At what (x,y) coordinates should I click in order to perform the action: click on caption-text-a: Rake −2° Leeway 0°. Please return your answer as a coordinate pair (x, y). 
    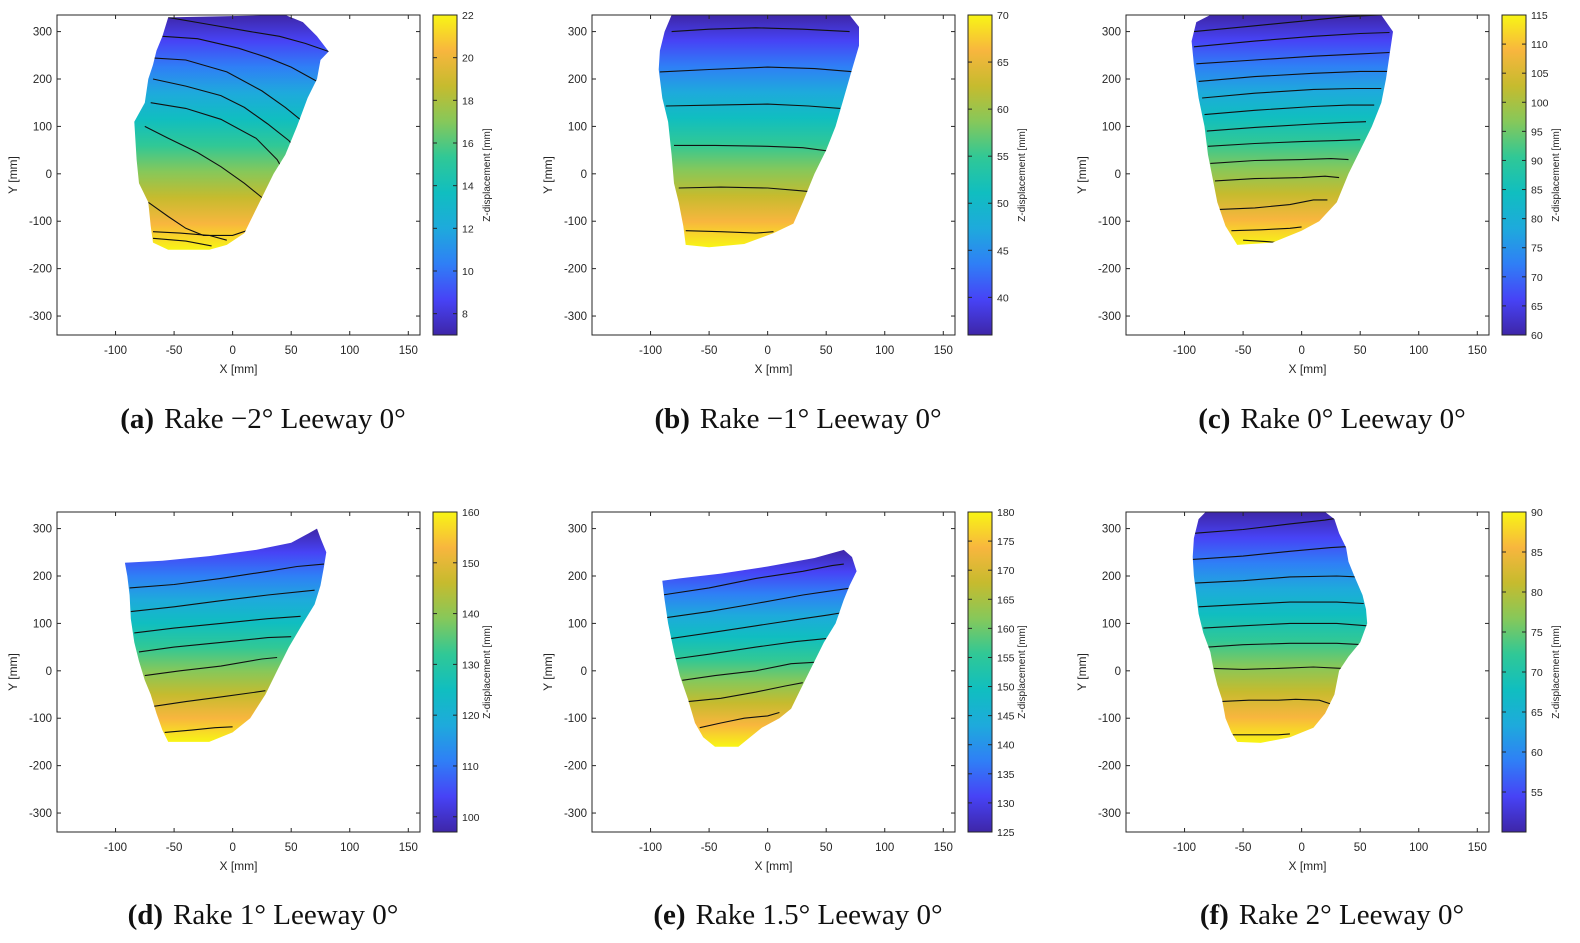
    Looking at the image, I should click on (285, 419).